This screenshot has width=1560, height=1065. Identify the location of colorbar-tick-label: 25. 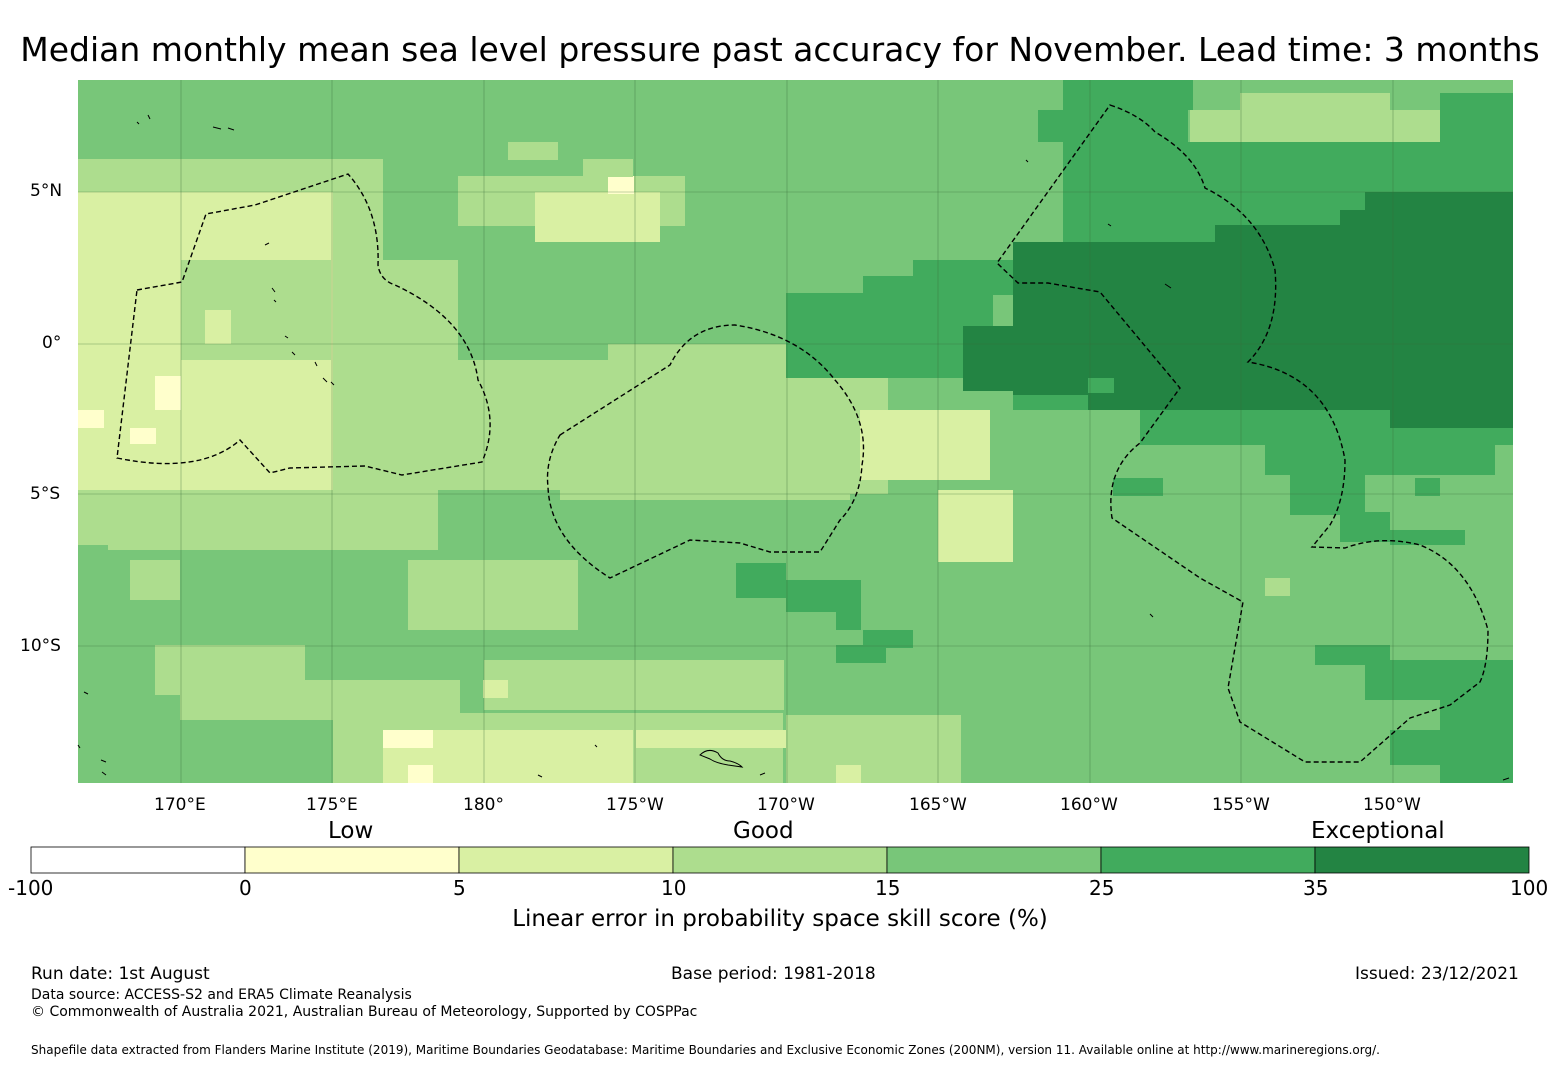
(1102, 888).